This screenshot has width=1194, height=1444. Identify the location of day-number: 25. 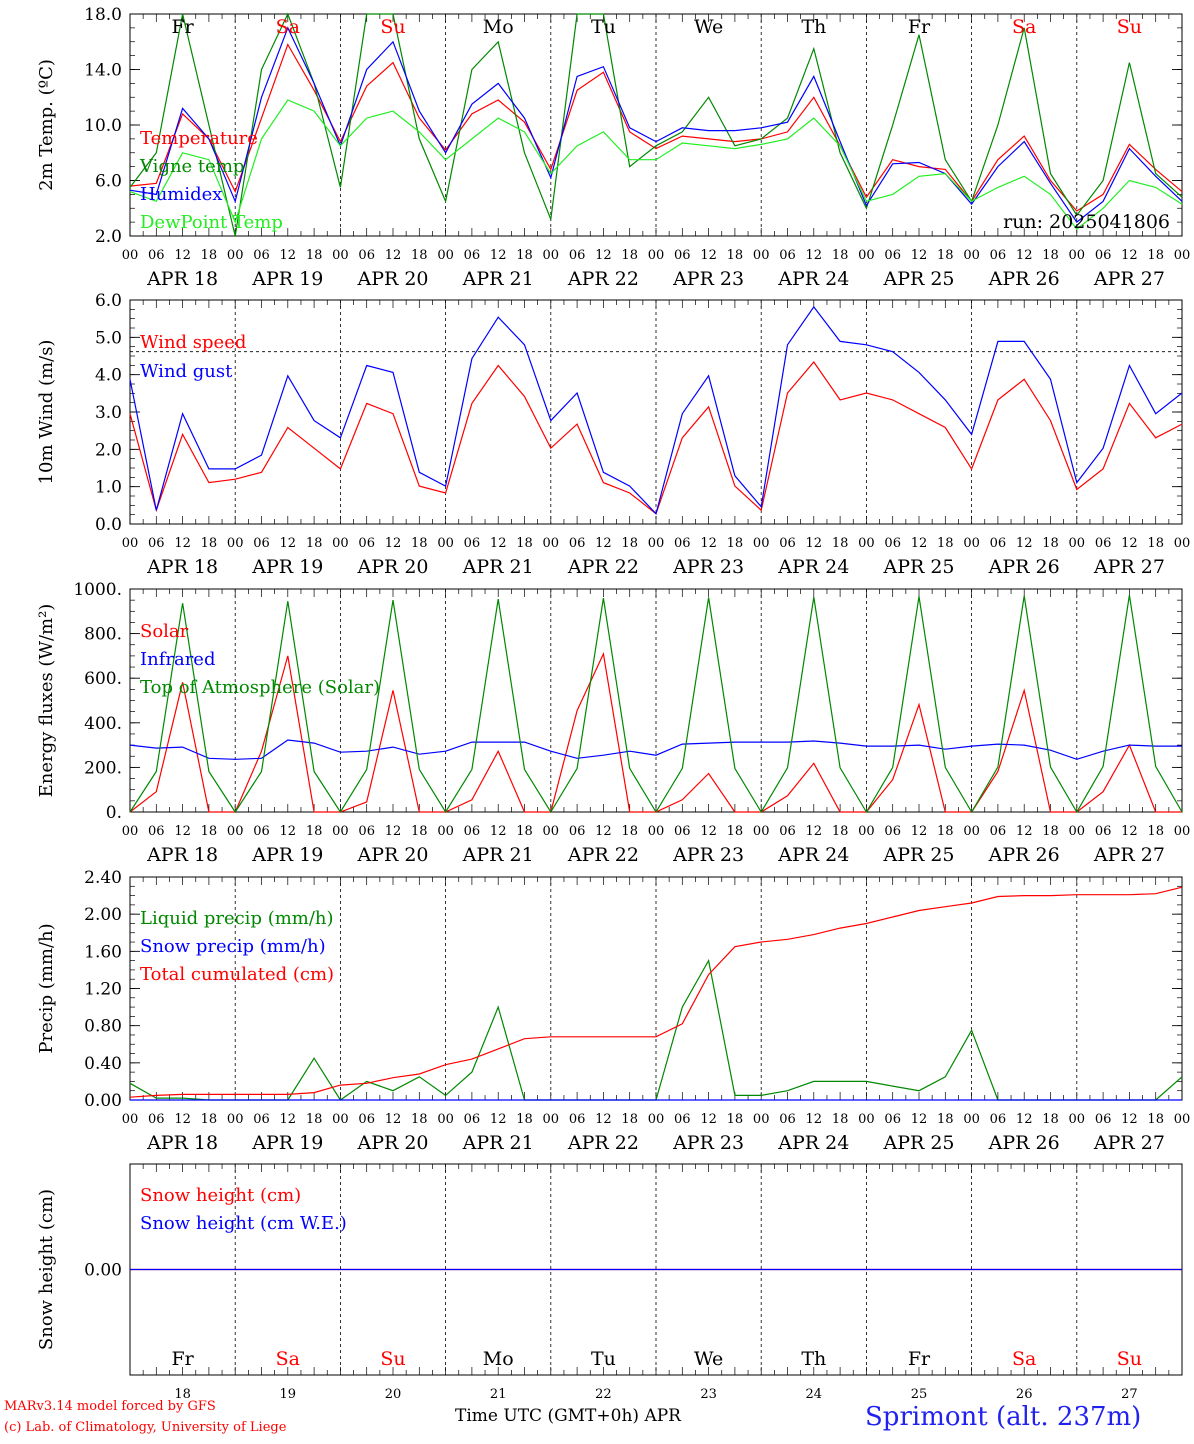
(919, 1394).